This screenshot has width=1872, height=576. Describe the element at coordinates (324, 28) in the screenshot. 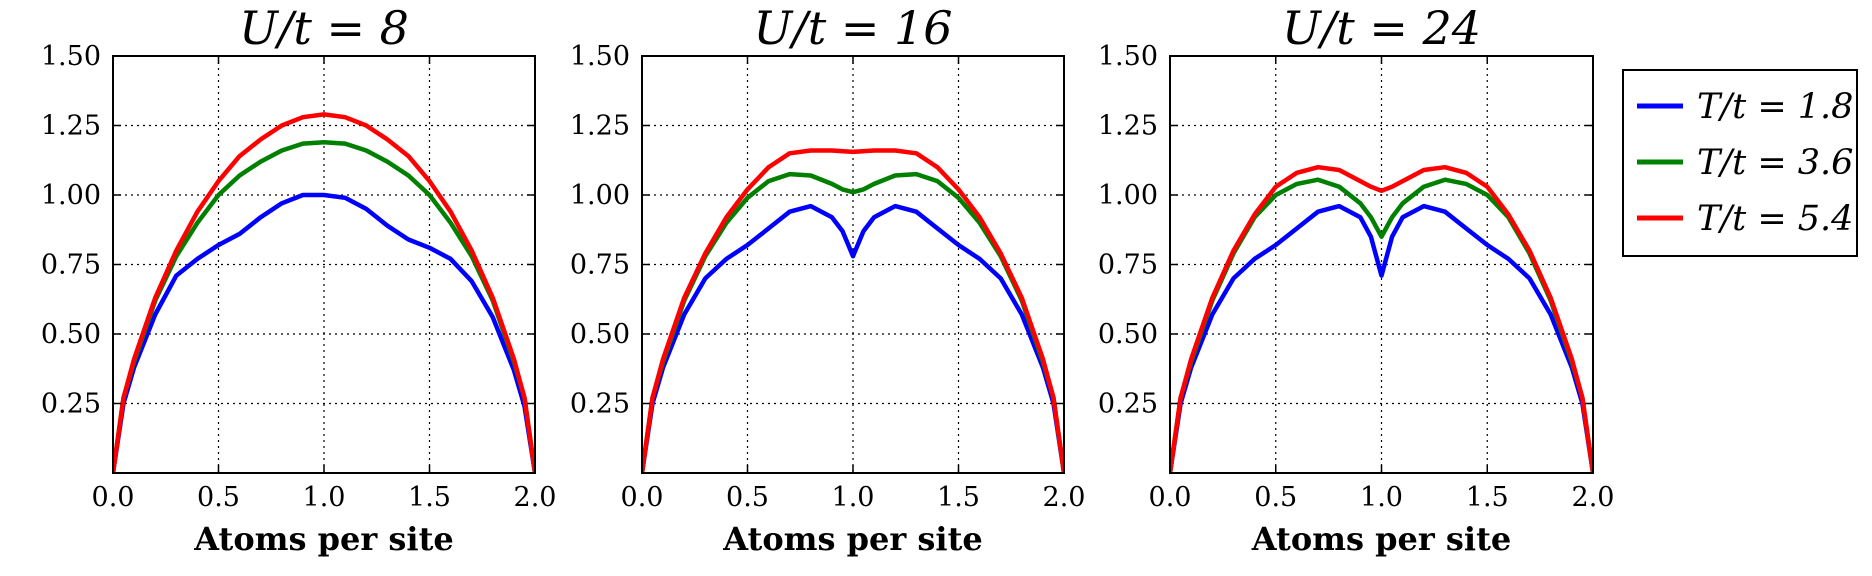

I see `panel-title: U/t = 8` at that location.